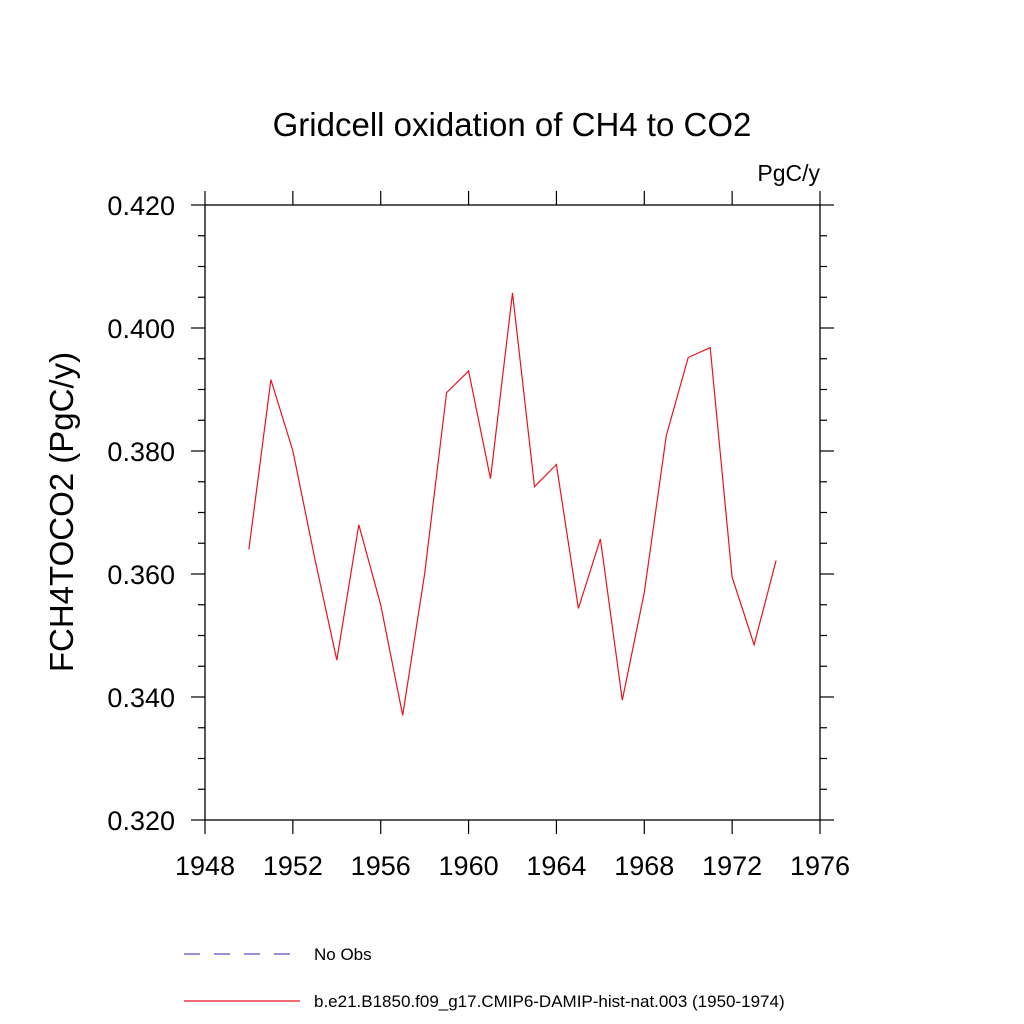  I want to click on y-tick-label: 0.420, so click(141, 206).